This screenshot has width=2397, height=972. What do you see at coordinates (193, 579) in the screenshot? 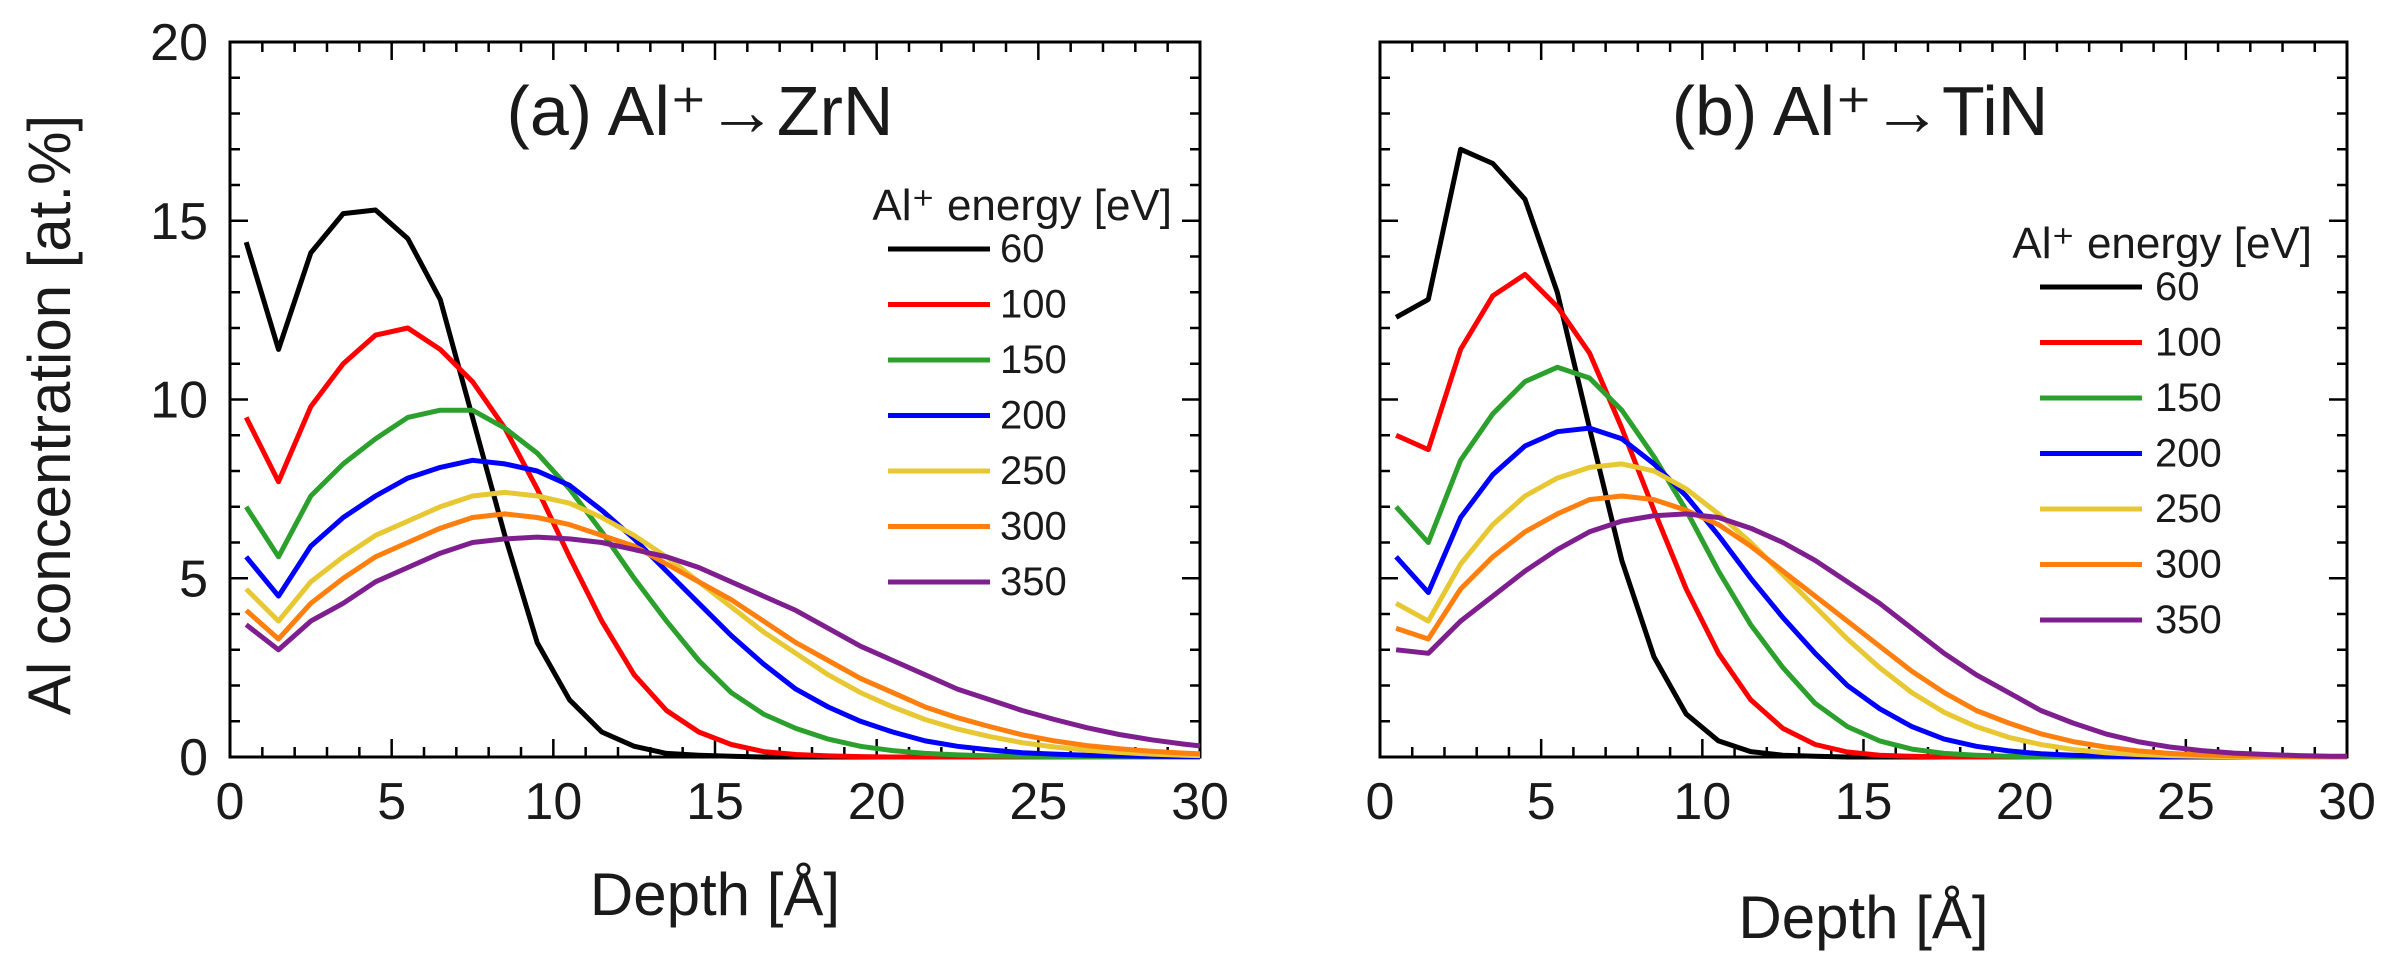
I see `y-tick-label: 5` at bounding box center [193, 579].